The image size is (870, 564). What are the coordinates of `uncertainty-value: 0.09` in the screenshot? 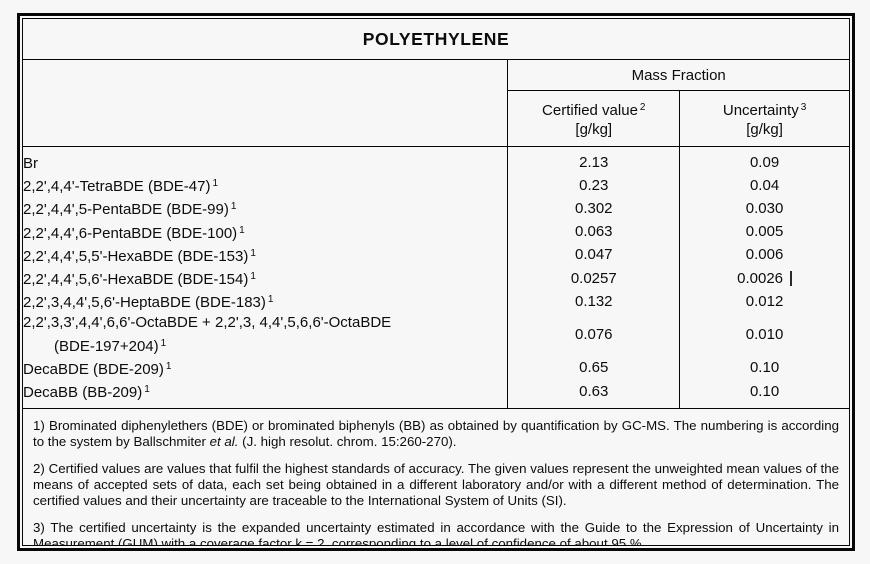 It's located at (764, 162).